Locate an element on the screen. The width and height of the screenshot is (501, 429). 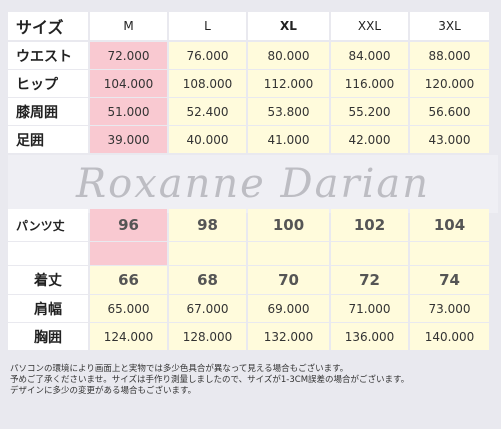
note-line: デザインに多少の変更がある場合もございます。 is located at coordinates (103, 391).